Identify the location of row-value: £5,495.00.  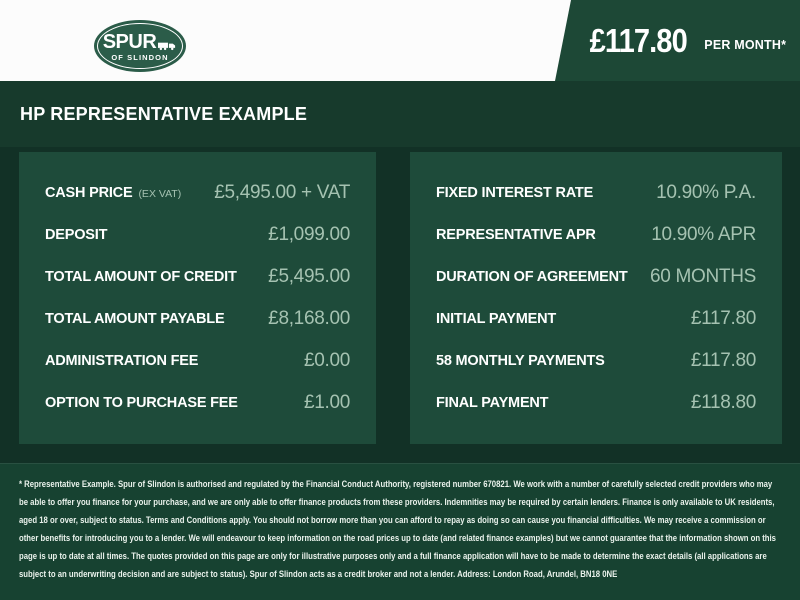
(309, 276).